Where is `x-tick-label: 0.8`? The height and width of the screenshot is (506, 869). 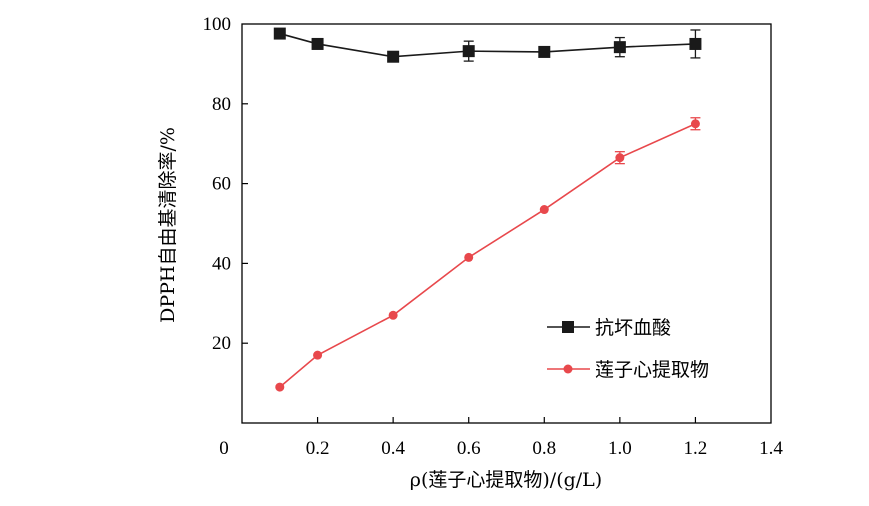 x-tick-label: 0.8 is located at coordinates (544, 448).